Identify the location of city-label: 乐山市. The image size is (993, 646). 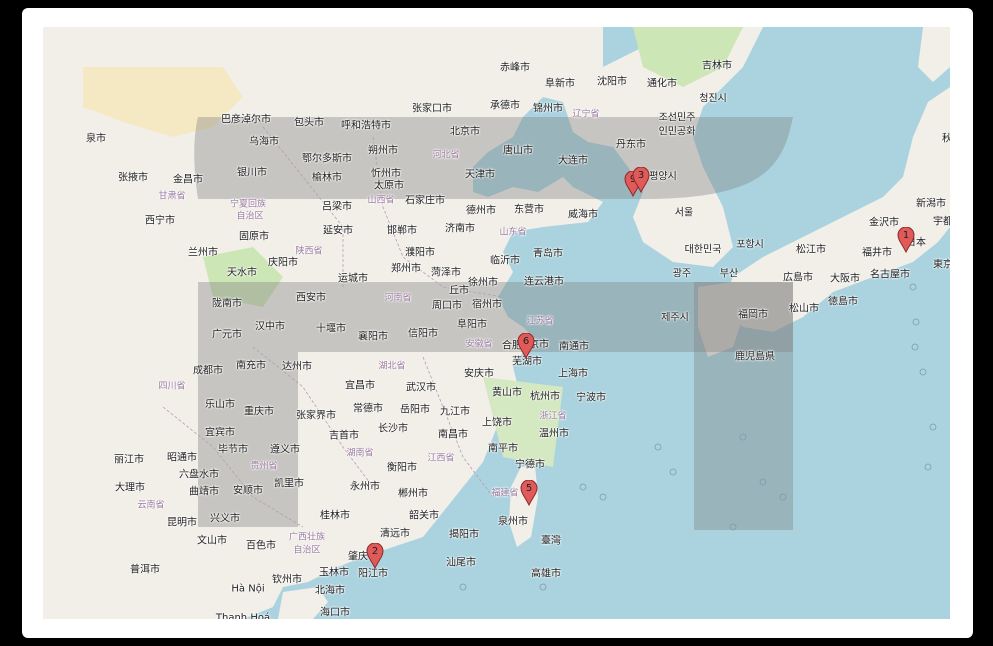
(220, 405).